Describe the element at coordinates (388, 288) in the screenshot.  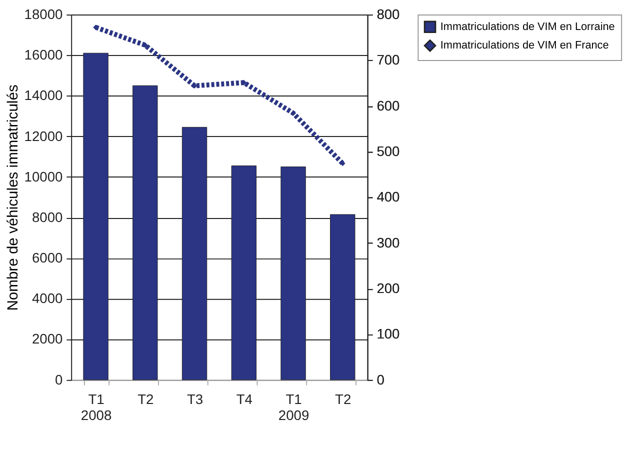
I see `y2-tick-label: 200` at that location.